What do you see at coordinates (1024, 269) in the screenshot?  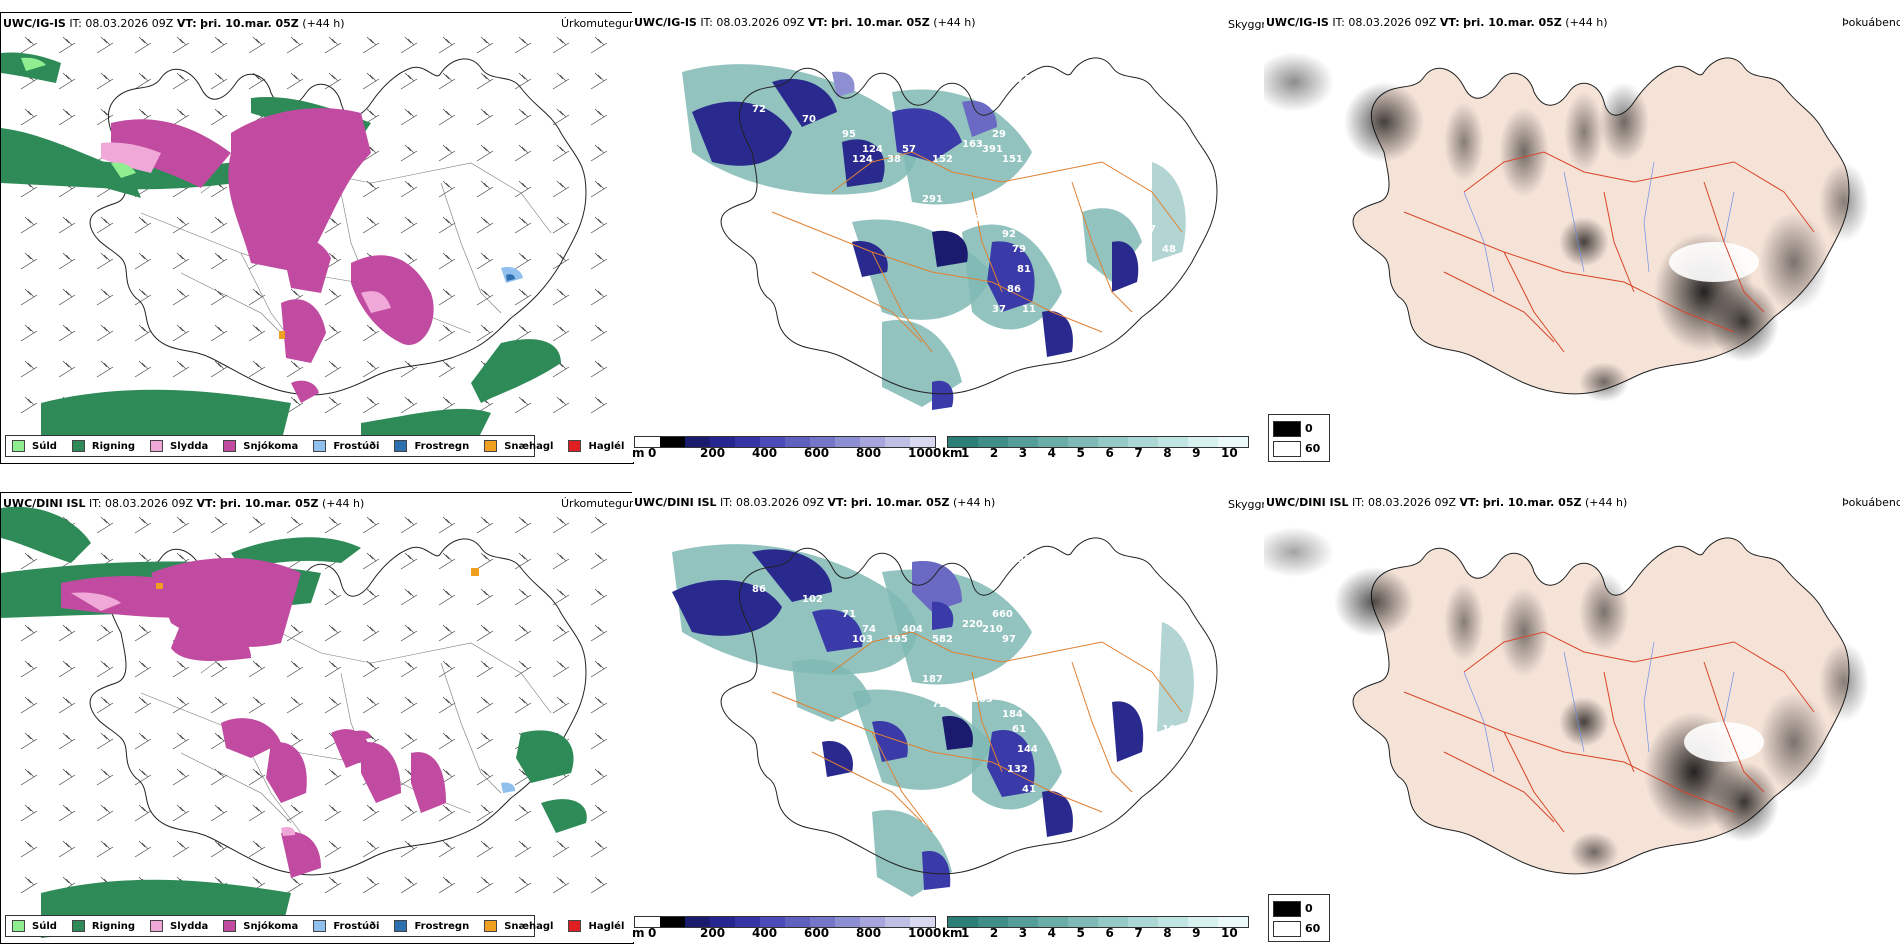 I see `cloud-base-value: 81` at bounding box center [1024, 269].